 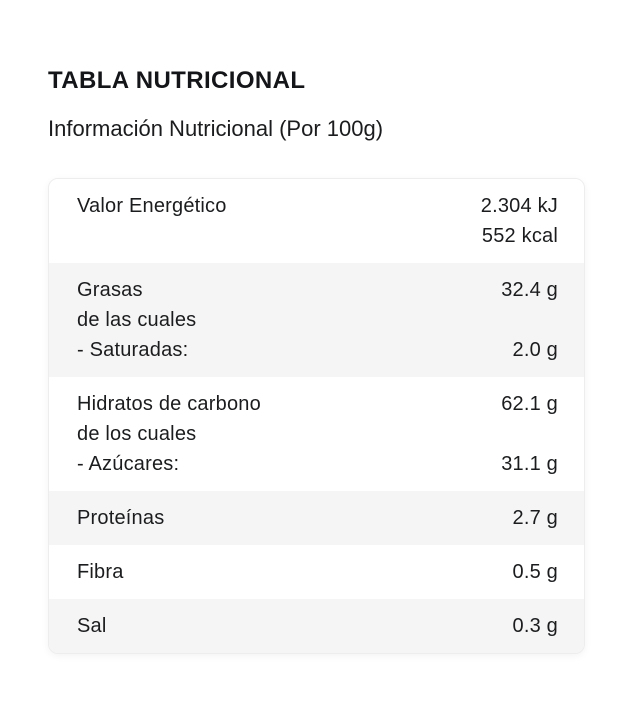 What do you see at coordinates (317, 464) in the screenshot?
I see `table-line: - Azúcares: 31.1 g` at bounding box center [317, 464].